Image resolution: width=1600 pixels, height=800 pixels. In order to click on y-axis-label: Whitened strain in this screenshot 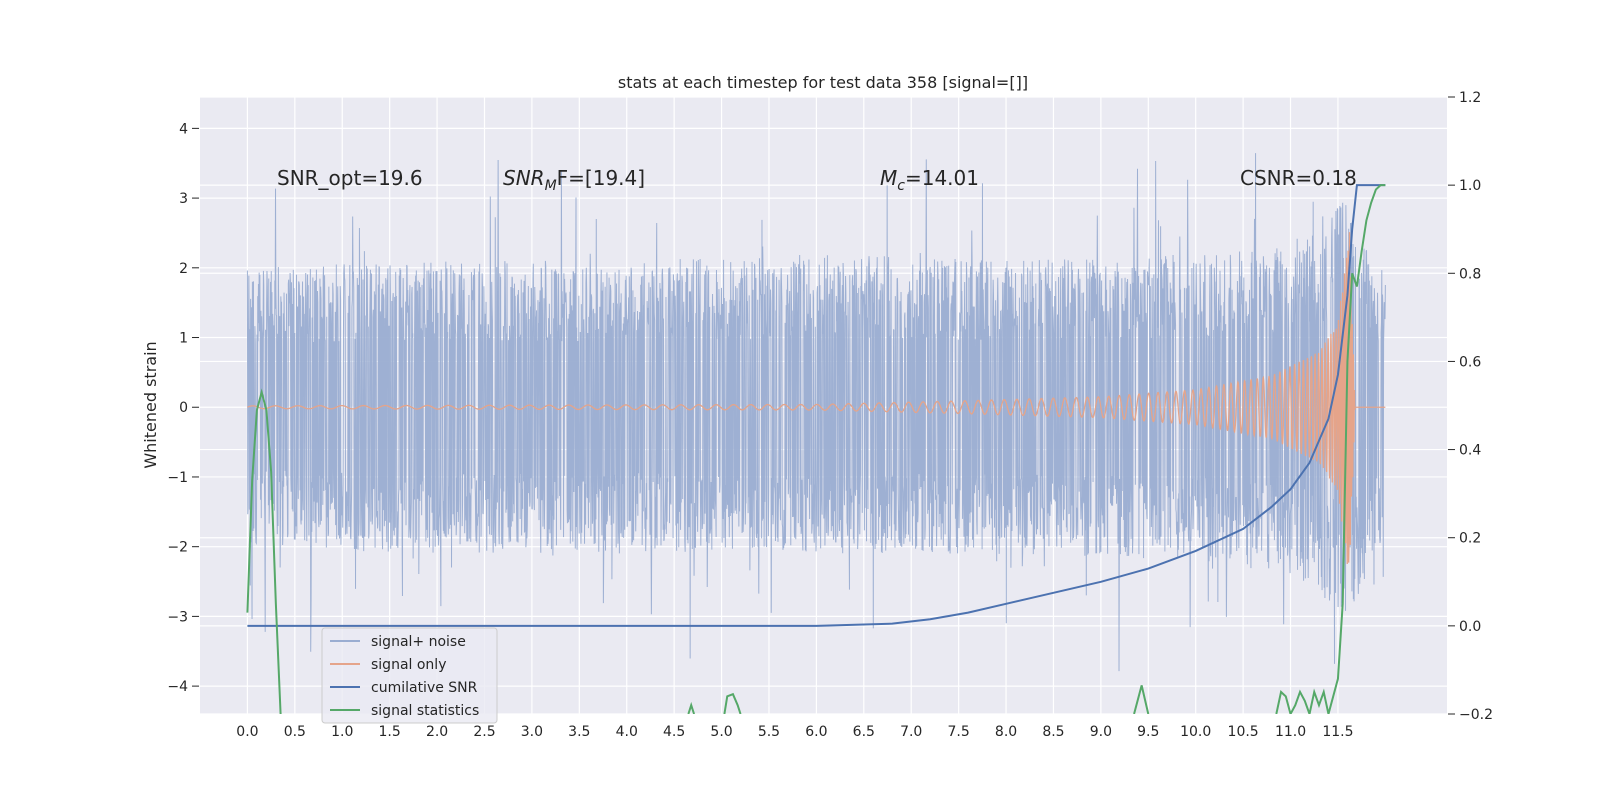, I will do `click(150, 404)`.